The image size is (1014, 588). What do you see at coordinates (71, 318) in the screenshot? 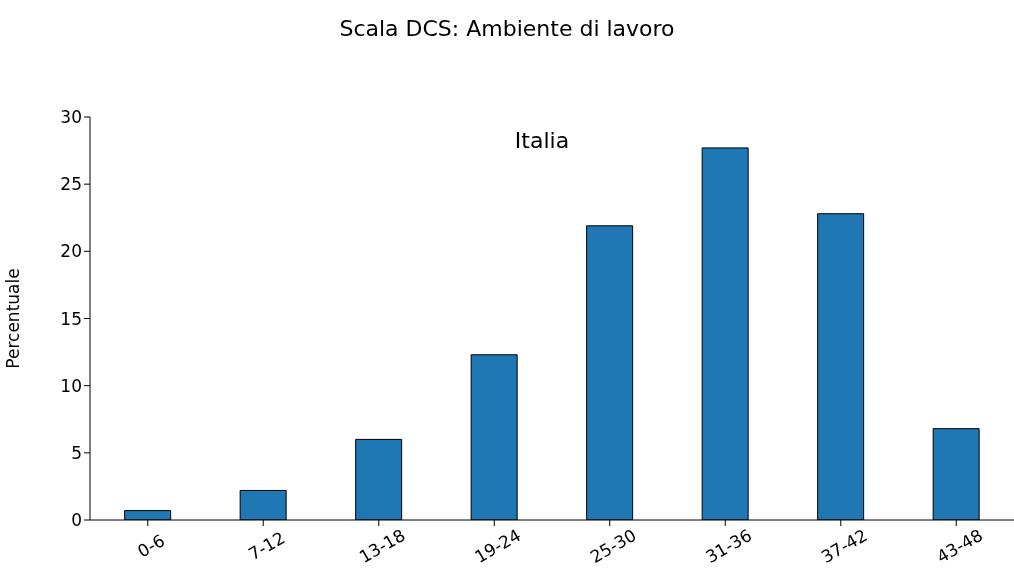
I see `y-tick-label: 15` at bounding box center [71, 318].